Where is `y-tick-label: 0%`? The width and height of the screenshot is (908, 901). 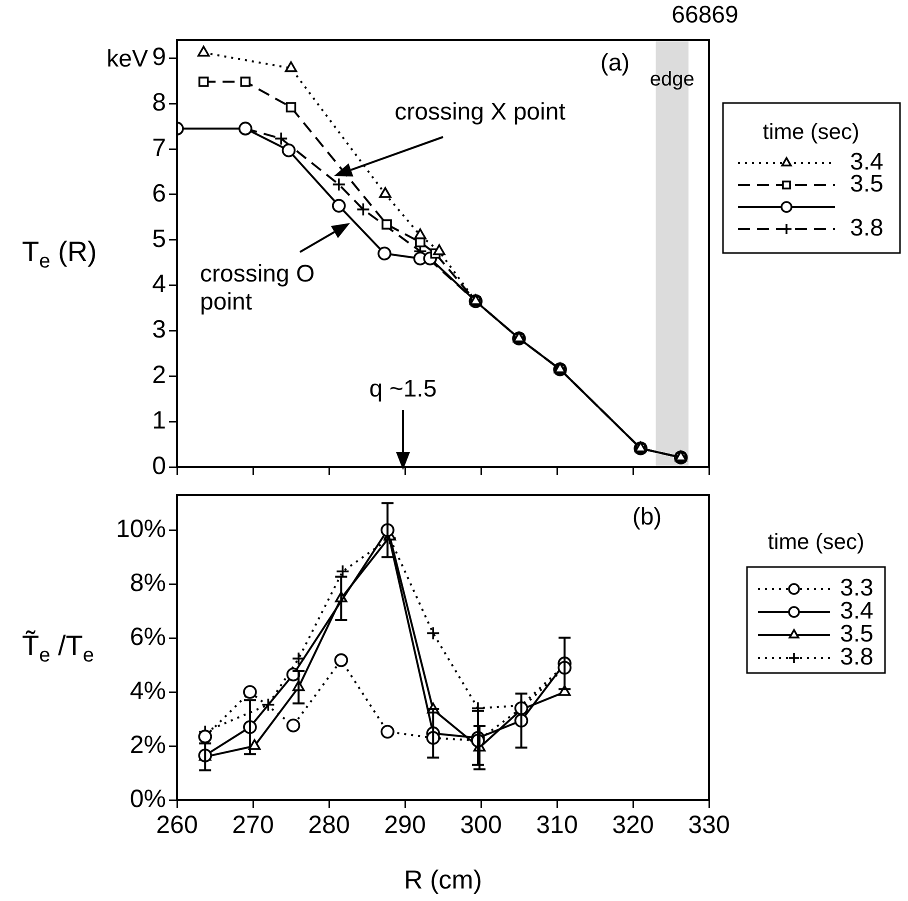 y-tick-label: 0% is located at coordinates (148, 798).